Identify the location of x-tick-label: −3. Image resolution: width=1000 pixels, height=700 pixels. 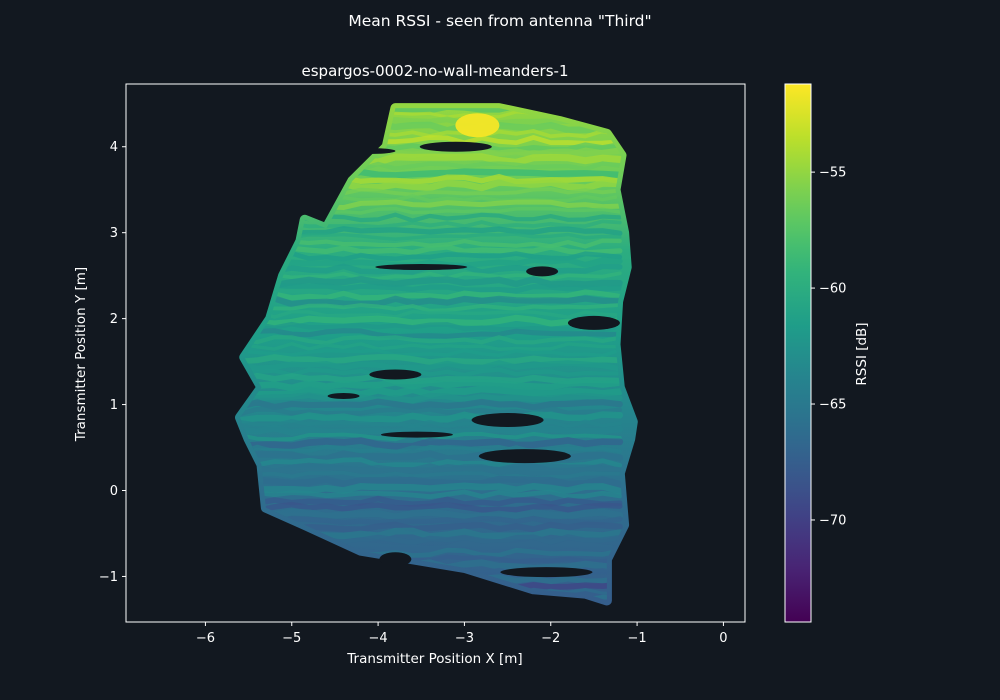
(464, 638).